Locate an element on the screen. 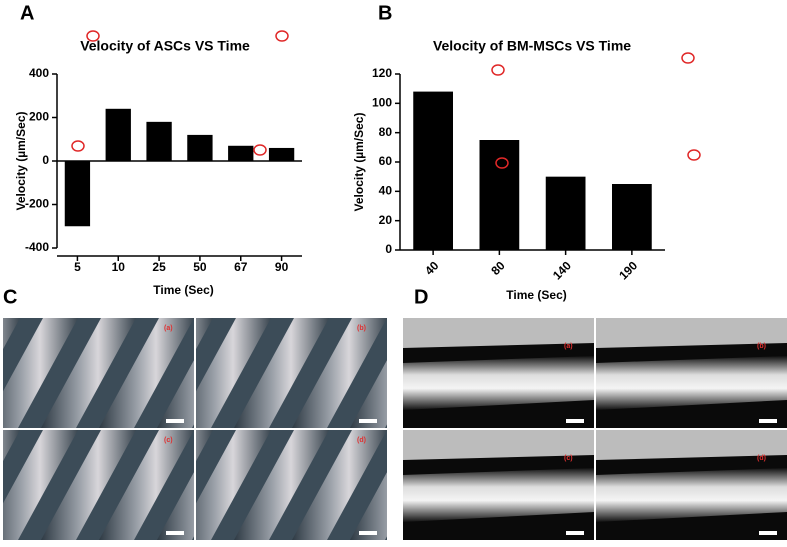 This screenshot has height=547, width=787. x-tick-label: 140 is located at coordinates (562, 270).